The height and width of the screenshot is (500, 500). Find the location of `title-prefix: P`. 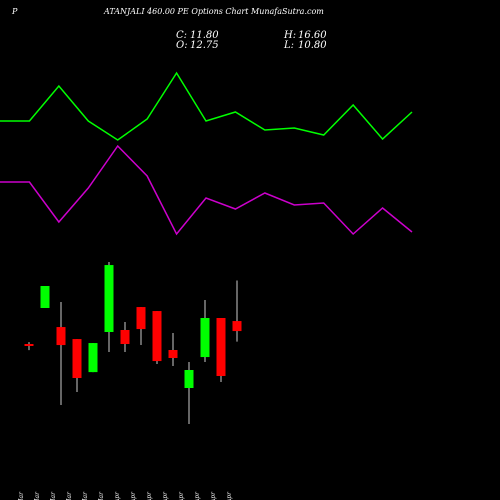

title-prefix: P is located at coordinates (14, 11).